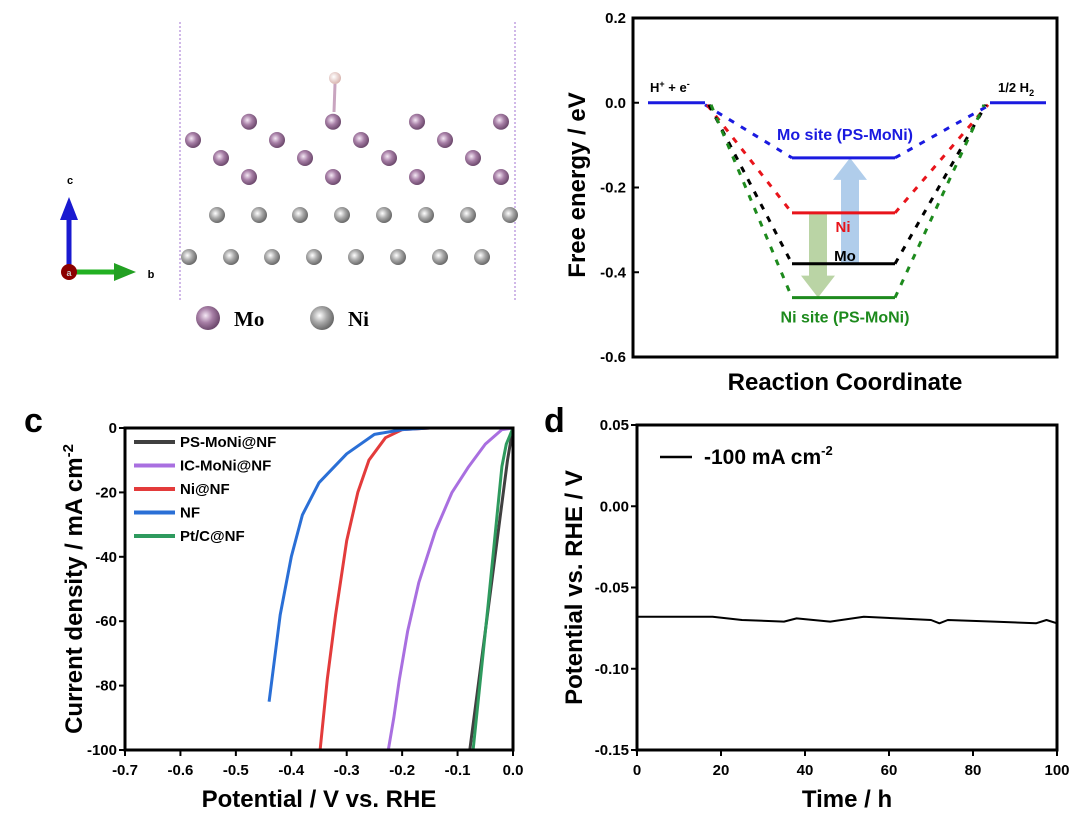  What do you see at coordinates (125, 272) in the screenshot?
I see `b-axis-arrow-icon` at bounding box center [125, 272].